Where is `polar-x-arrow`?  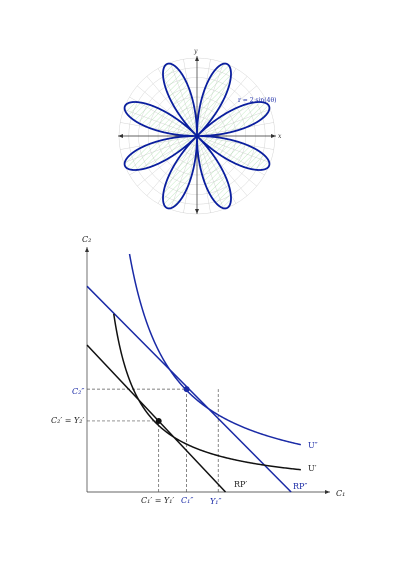 polar-x-arrow is located at coordinates (273, 136).